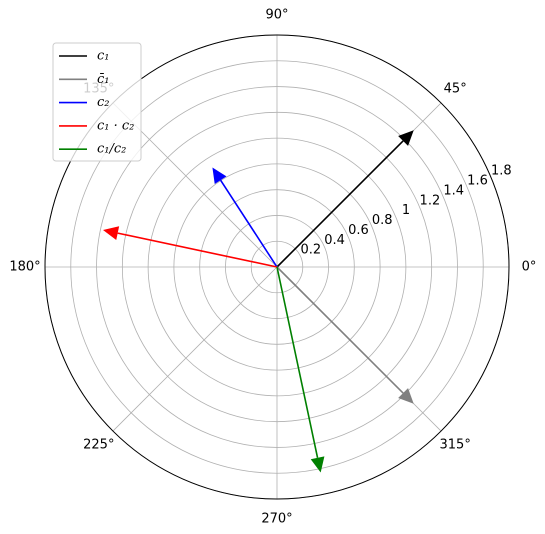 The height and width of the screenshot is (534, 545). Describe the element at coordinates (455, 88) in the screenshot. I see `theta-tick-label: 45°` at that location.